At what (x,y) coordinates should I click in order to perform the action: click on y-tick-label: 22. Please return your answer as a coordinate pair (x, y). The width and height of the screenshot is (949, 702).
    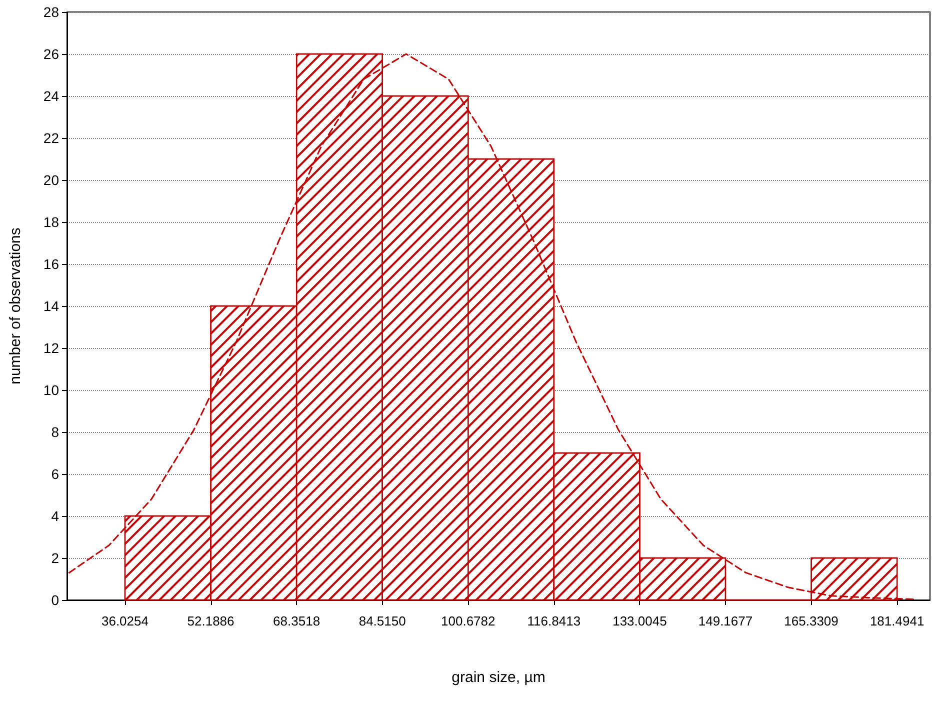
    Looking at the image, I should click on (51, 138).